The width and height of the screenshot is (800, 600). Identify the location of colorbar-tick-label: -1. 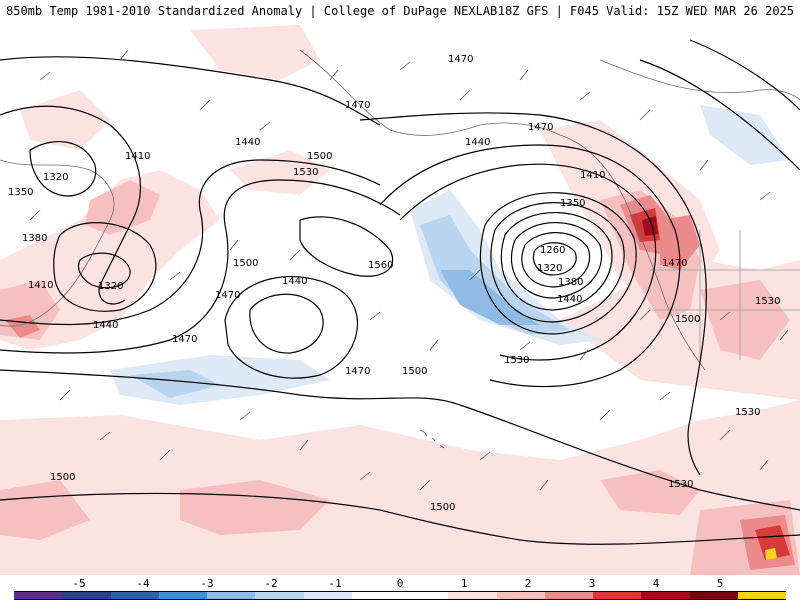
(335, 583).